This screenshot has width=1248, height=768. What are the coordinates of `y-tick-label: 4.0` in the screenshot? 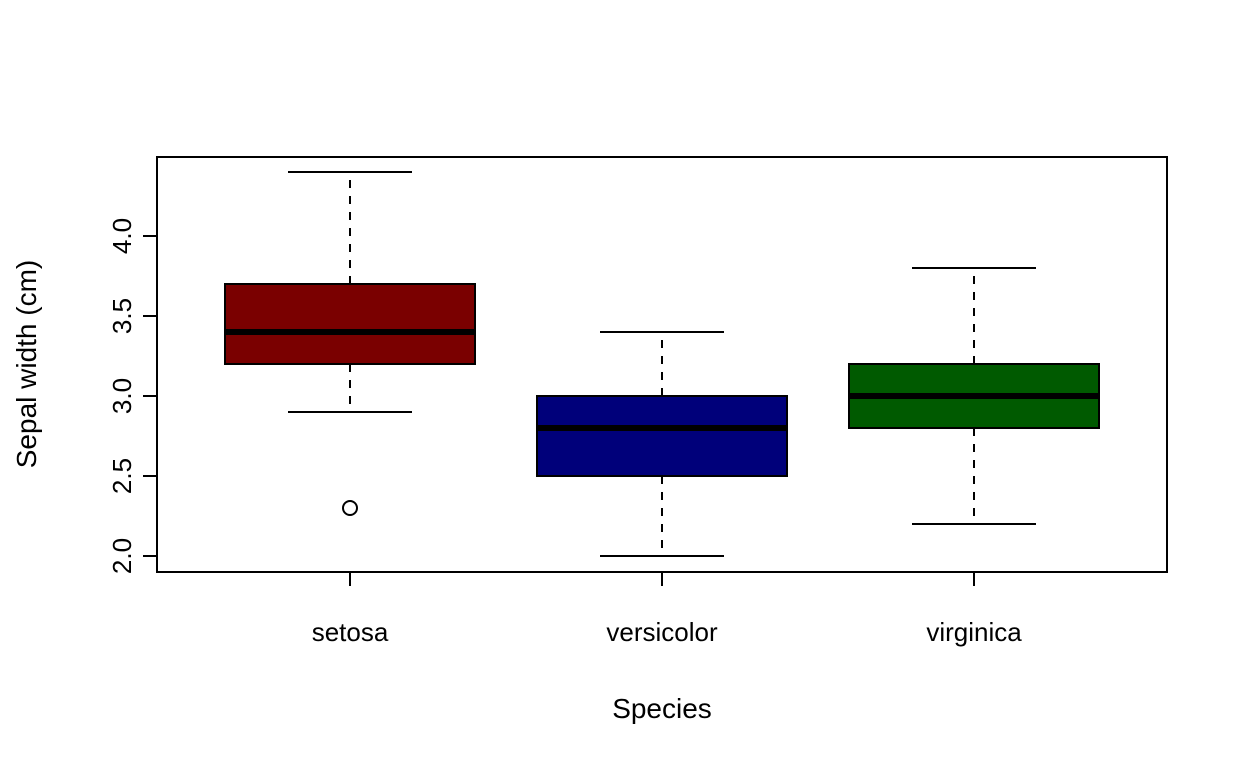 It's located at (122, 236).